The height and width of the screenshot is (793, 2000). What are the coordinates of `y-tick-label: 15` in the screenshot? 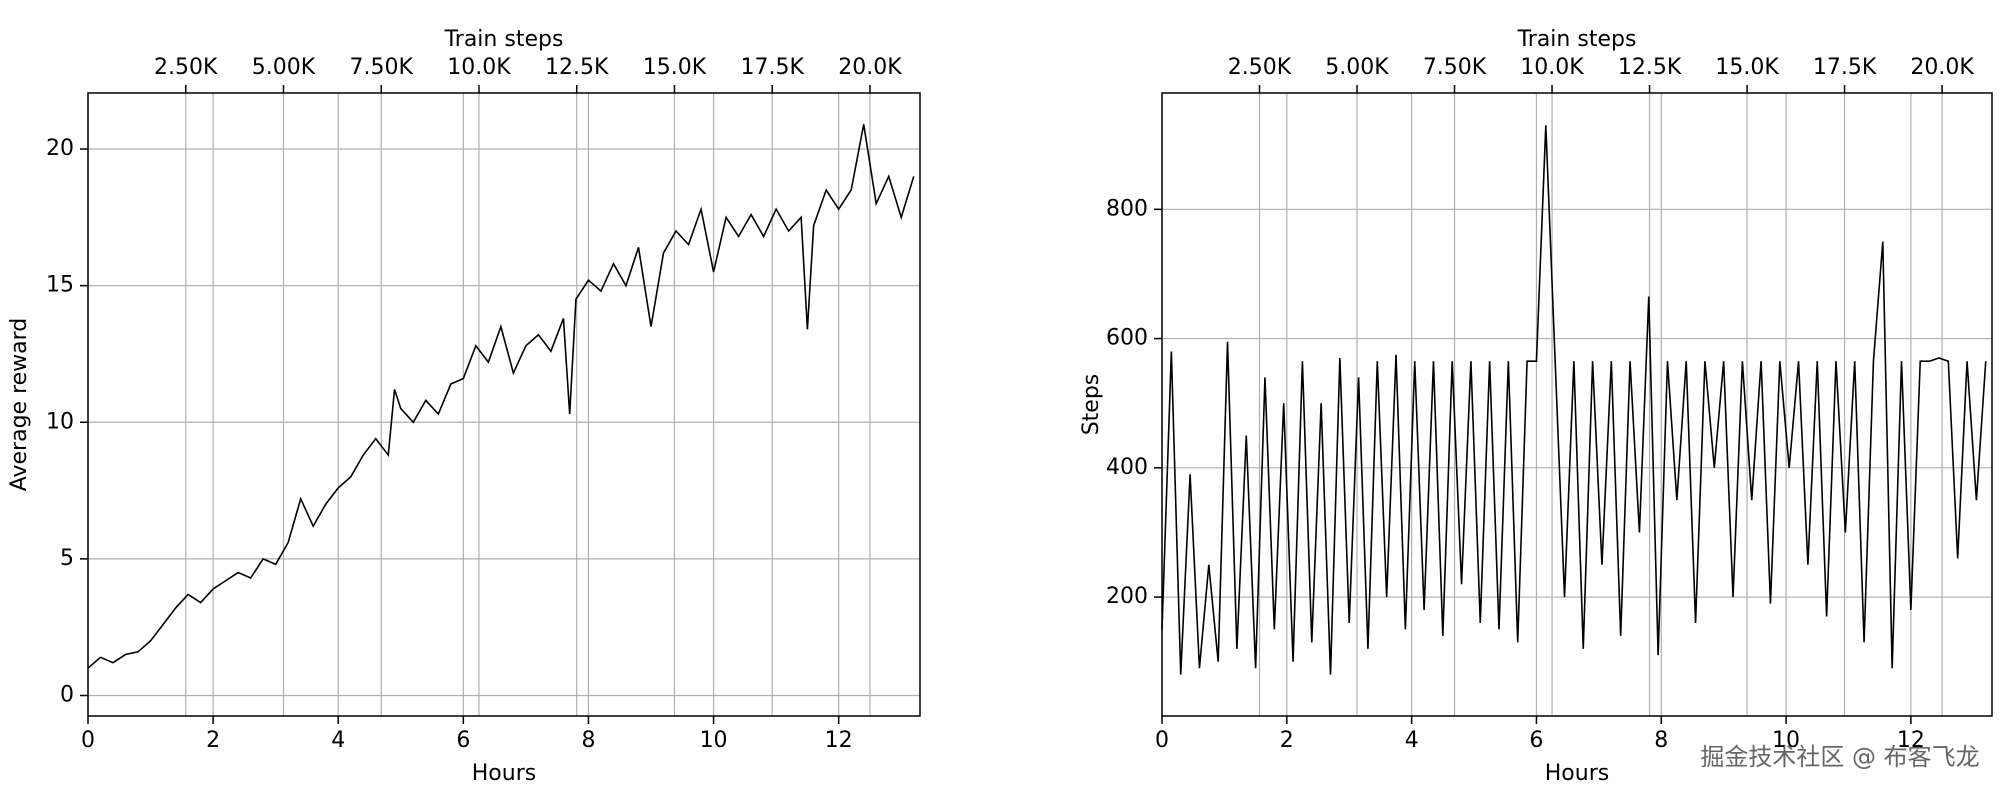 It's located at (60, 285).